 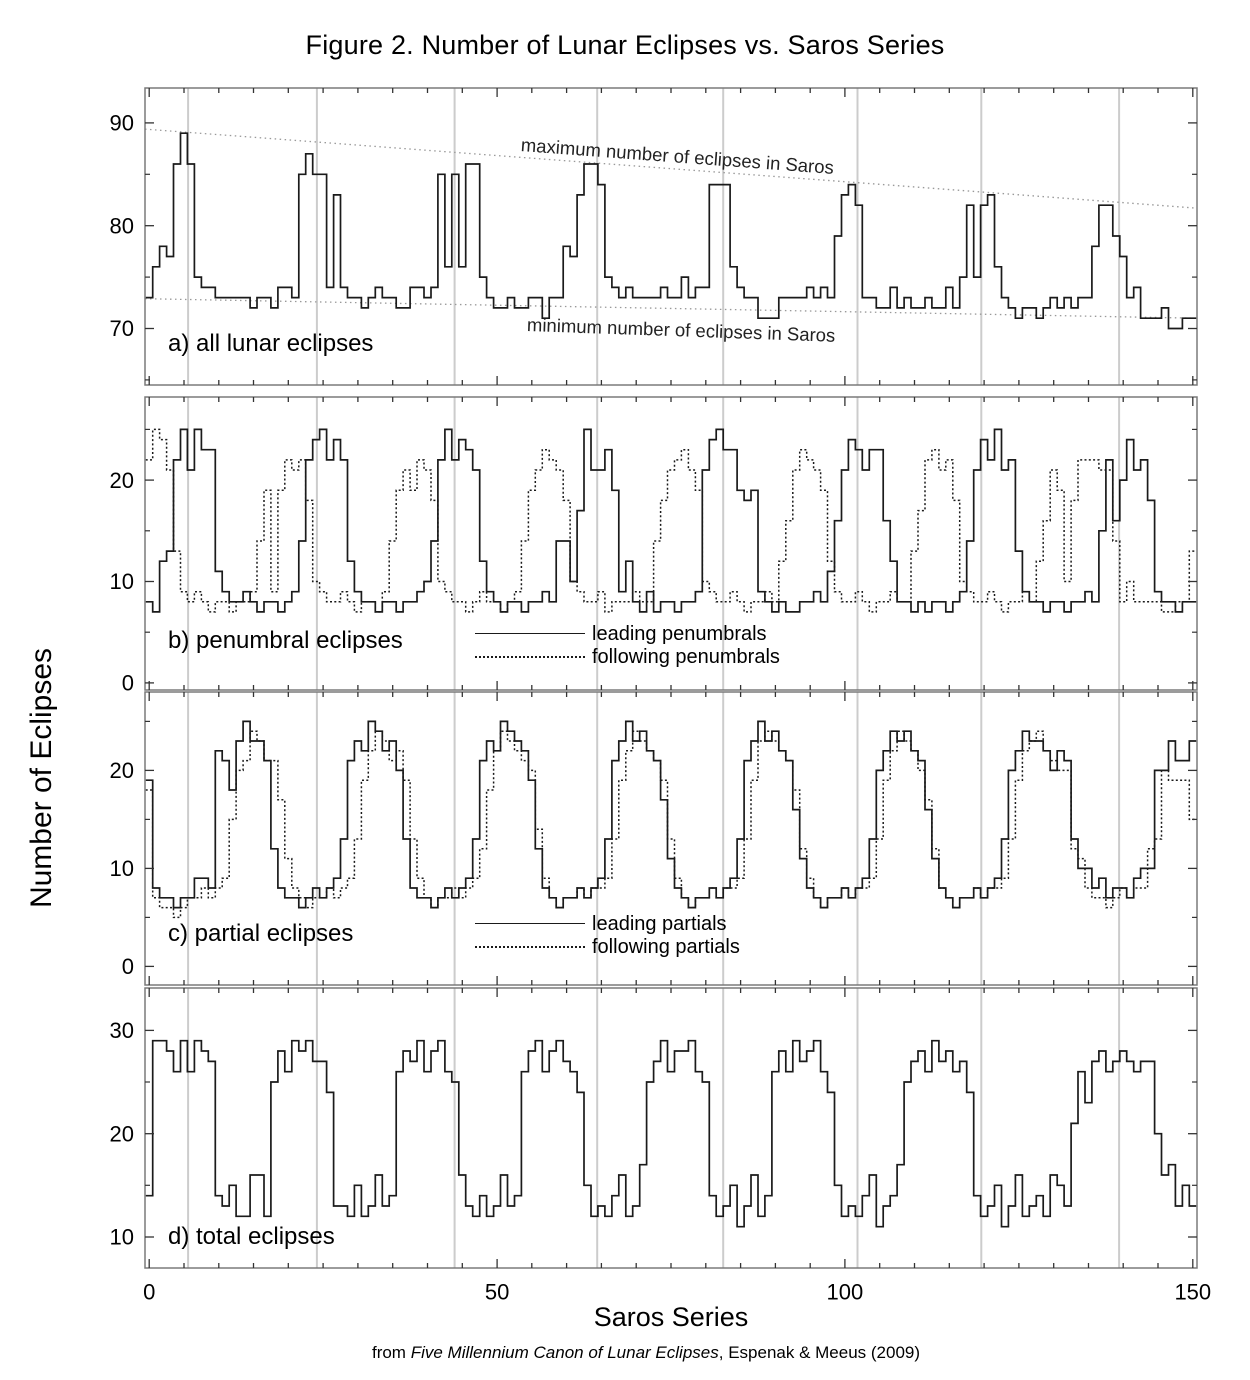 I want to click on series-all-lunar-eclipses, so click(x=671, y=231).